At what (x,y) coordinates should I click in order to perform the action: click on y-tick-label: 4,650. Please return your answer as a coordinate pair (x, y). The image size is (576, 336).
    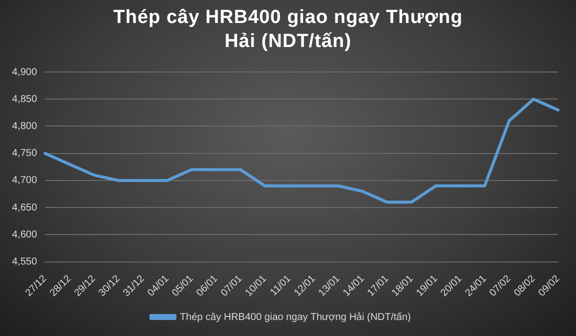
    Looking at the image, I should click on (25, 208).